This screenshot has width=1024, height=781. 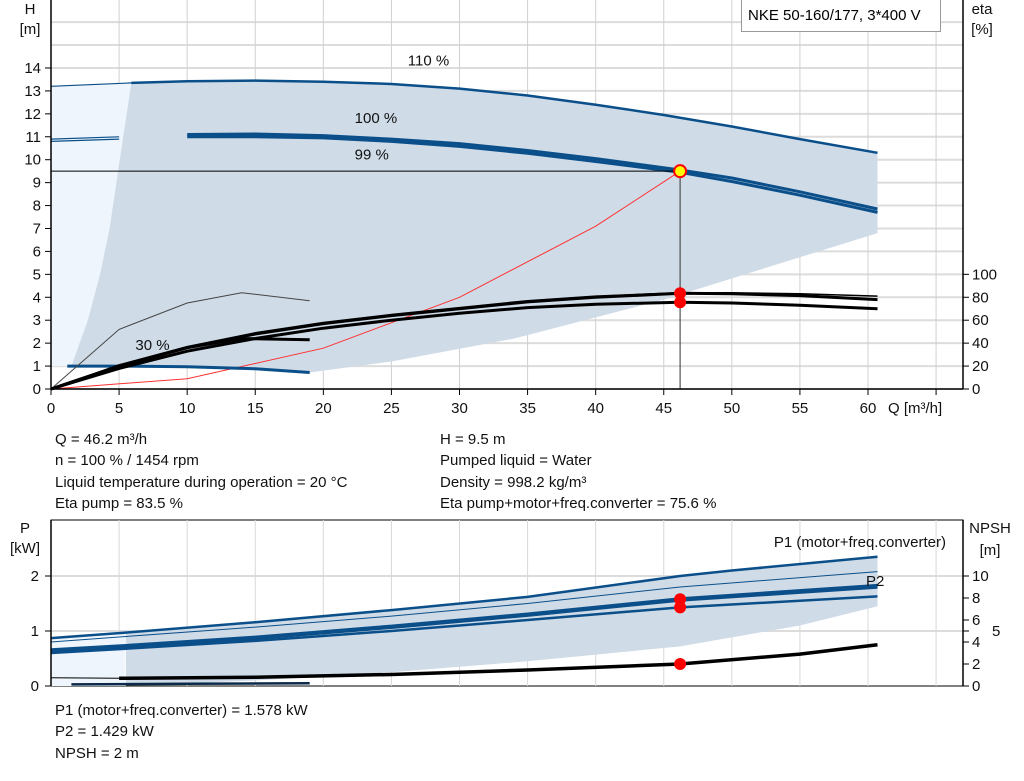 I want to click on eta-axis-label: eta, so click(x=983, y=9).